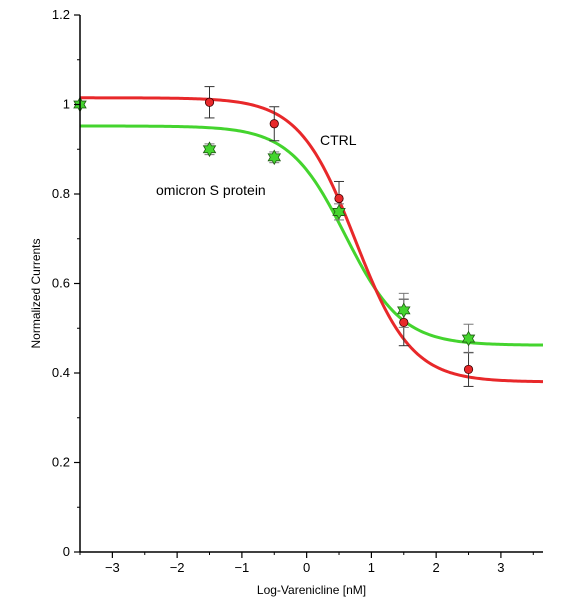 The width and height of the screenshot is (571, 615). Describe the element at coordinates (61, 372) in the screenshot. I see `y-tick-label: 0.4` at that location.